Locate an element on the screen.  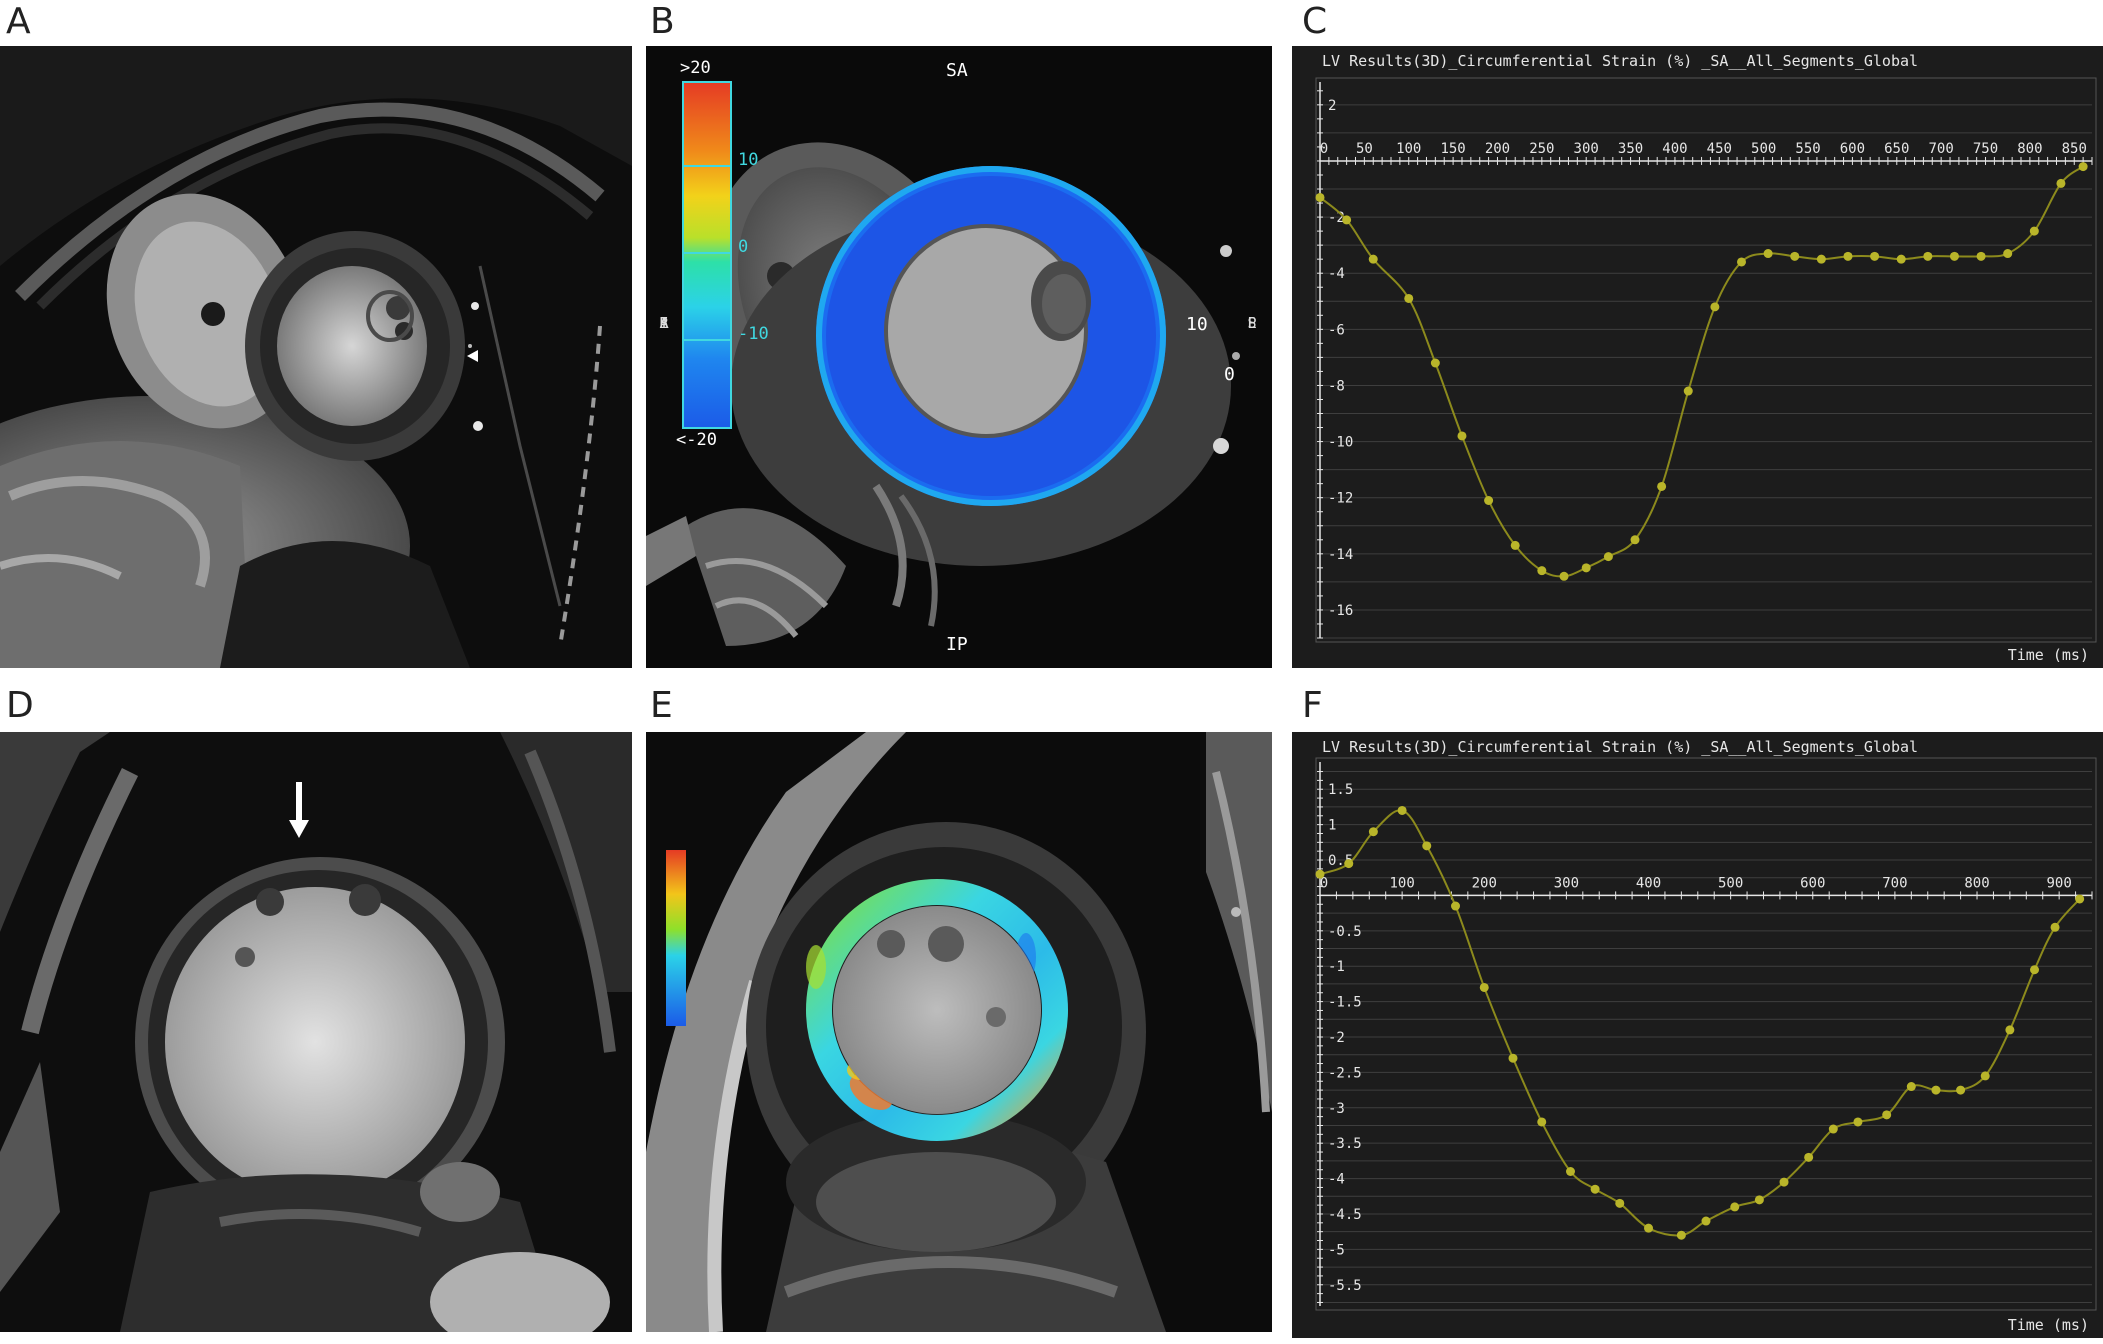
x-tick-label: 850 is located at coordinates (2074, 149).